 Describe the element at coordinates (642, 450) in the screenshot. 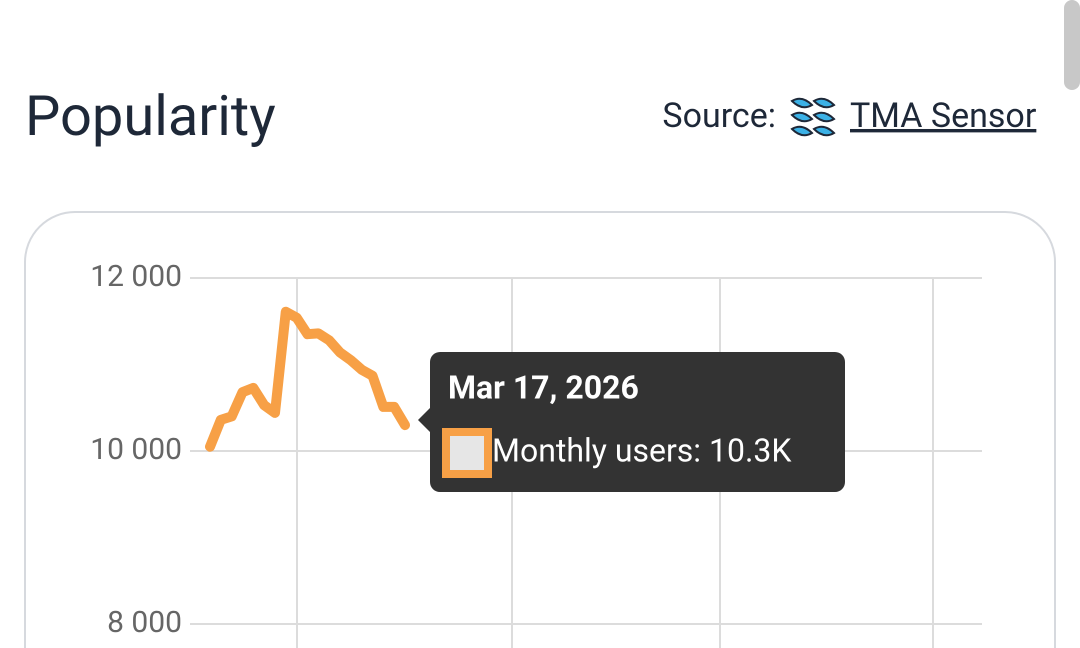

I see `tooltip-text: Monthly users: 10.3K` at that location.